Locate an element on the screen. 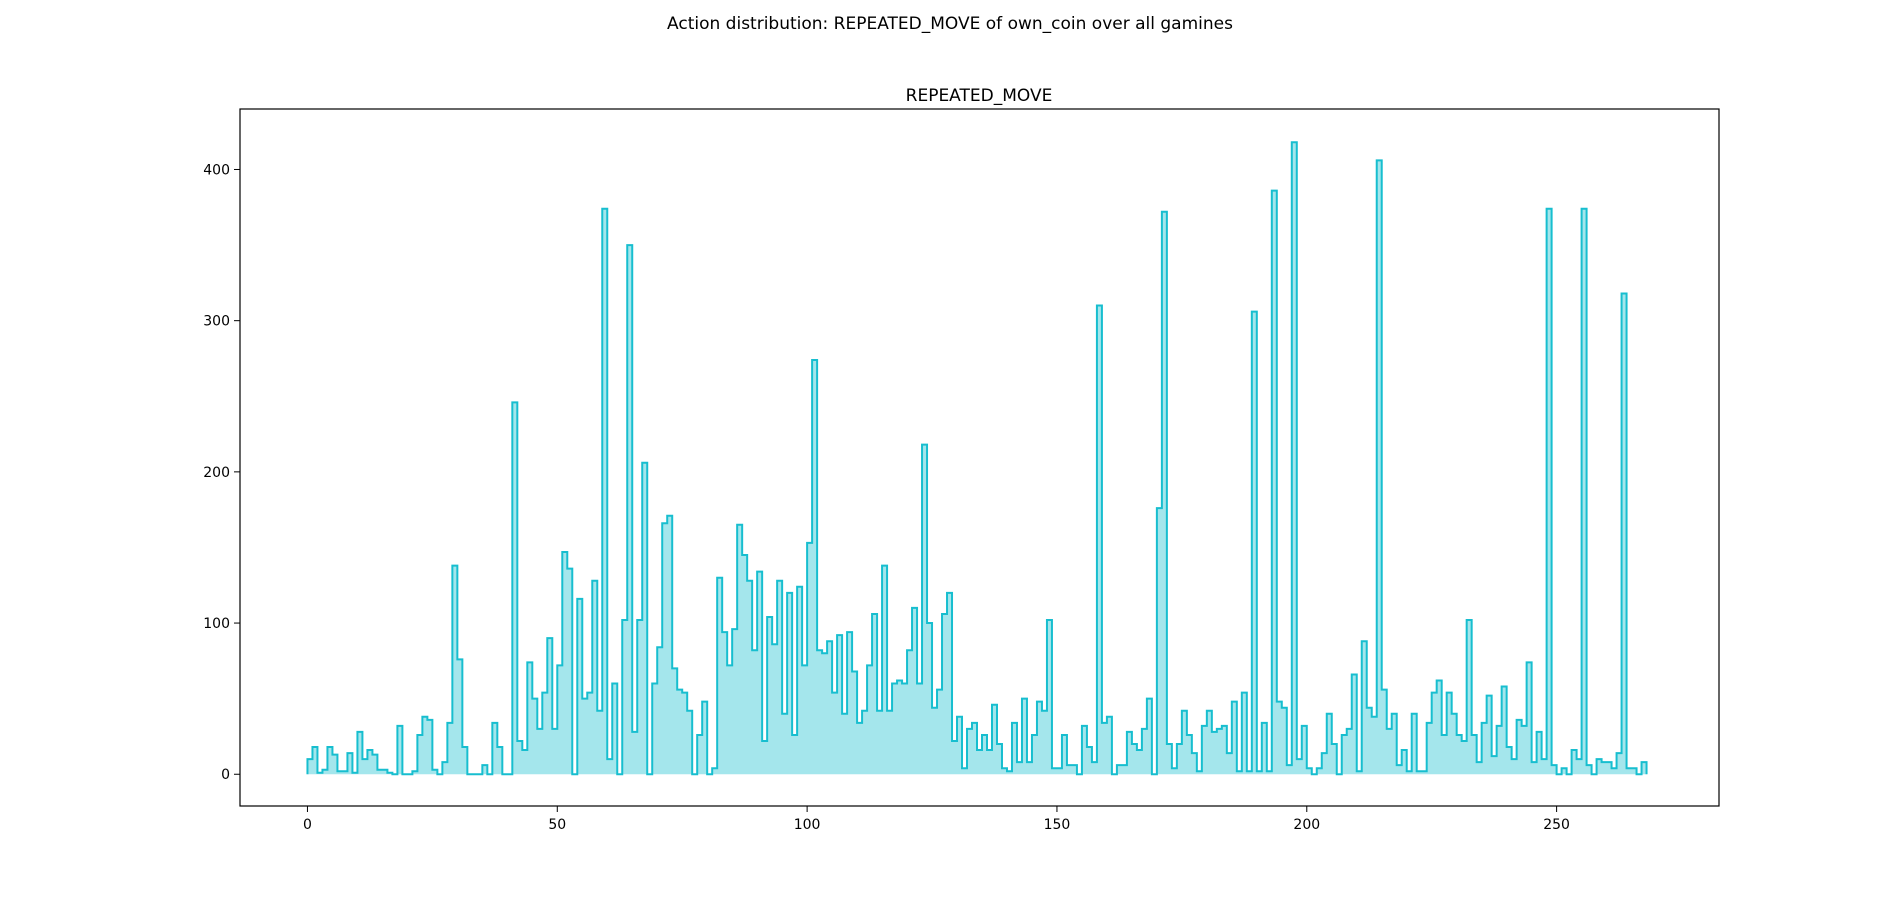 The width and height of the screenshot is (1900, 900). x-tick-label: 200 is located at coordinates (1306, 825).